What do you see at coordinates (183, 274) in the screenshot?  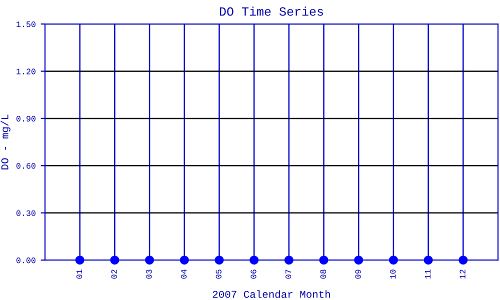 I see `x-tick-label: 04` at bounding box center [183, 274].